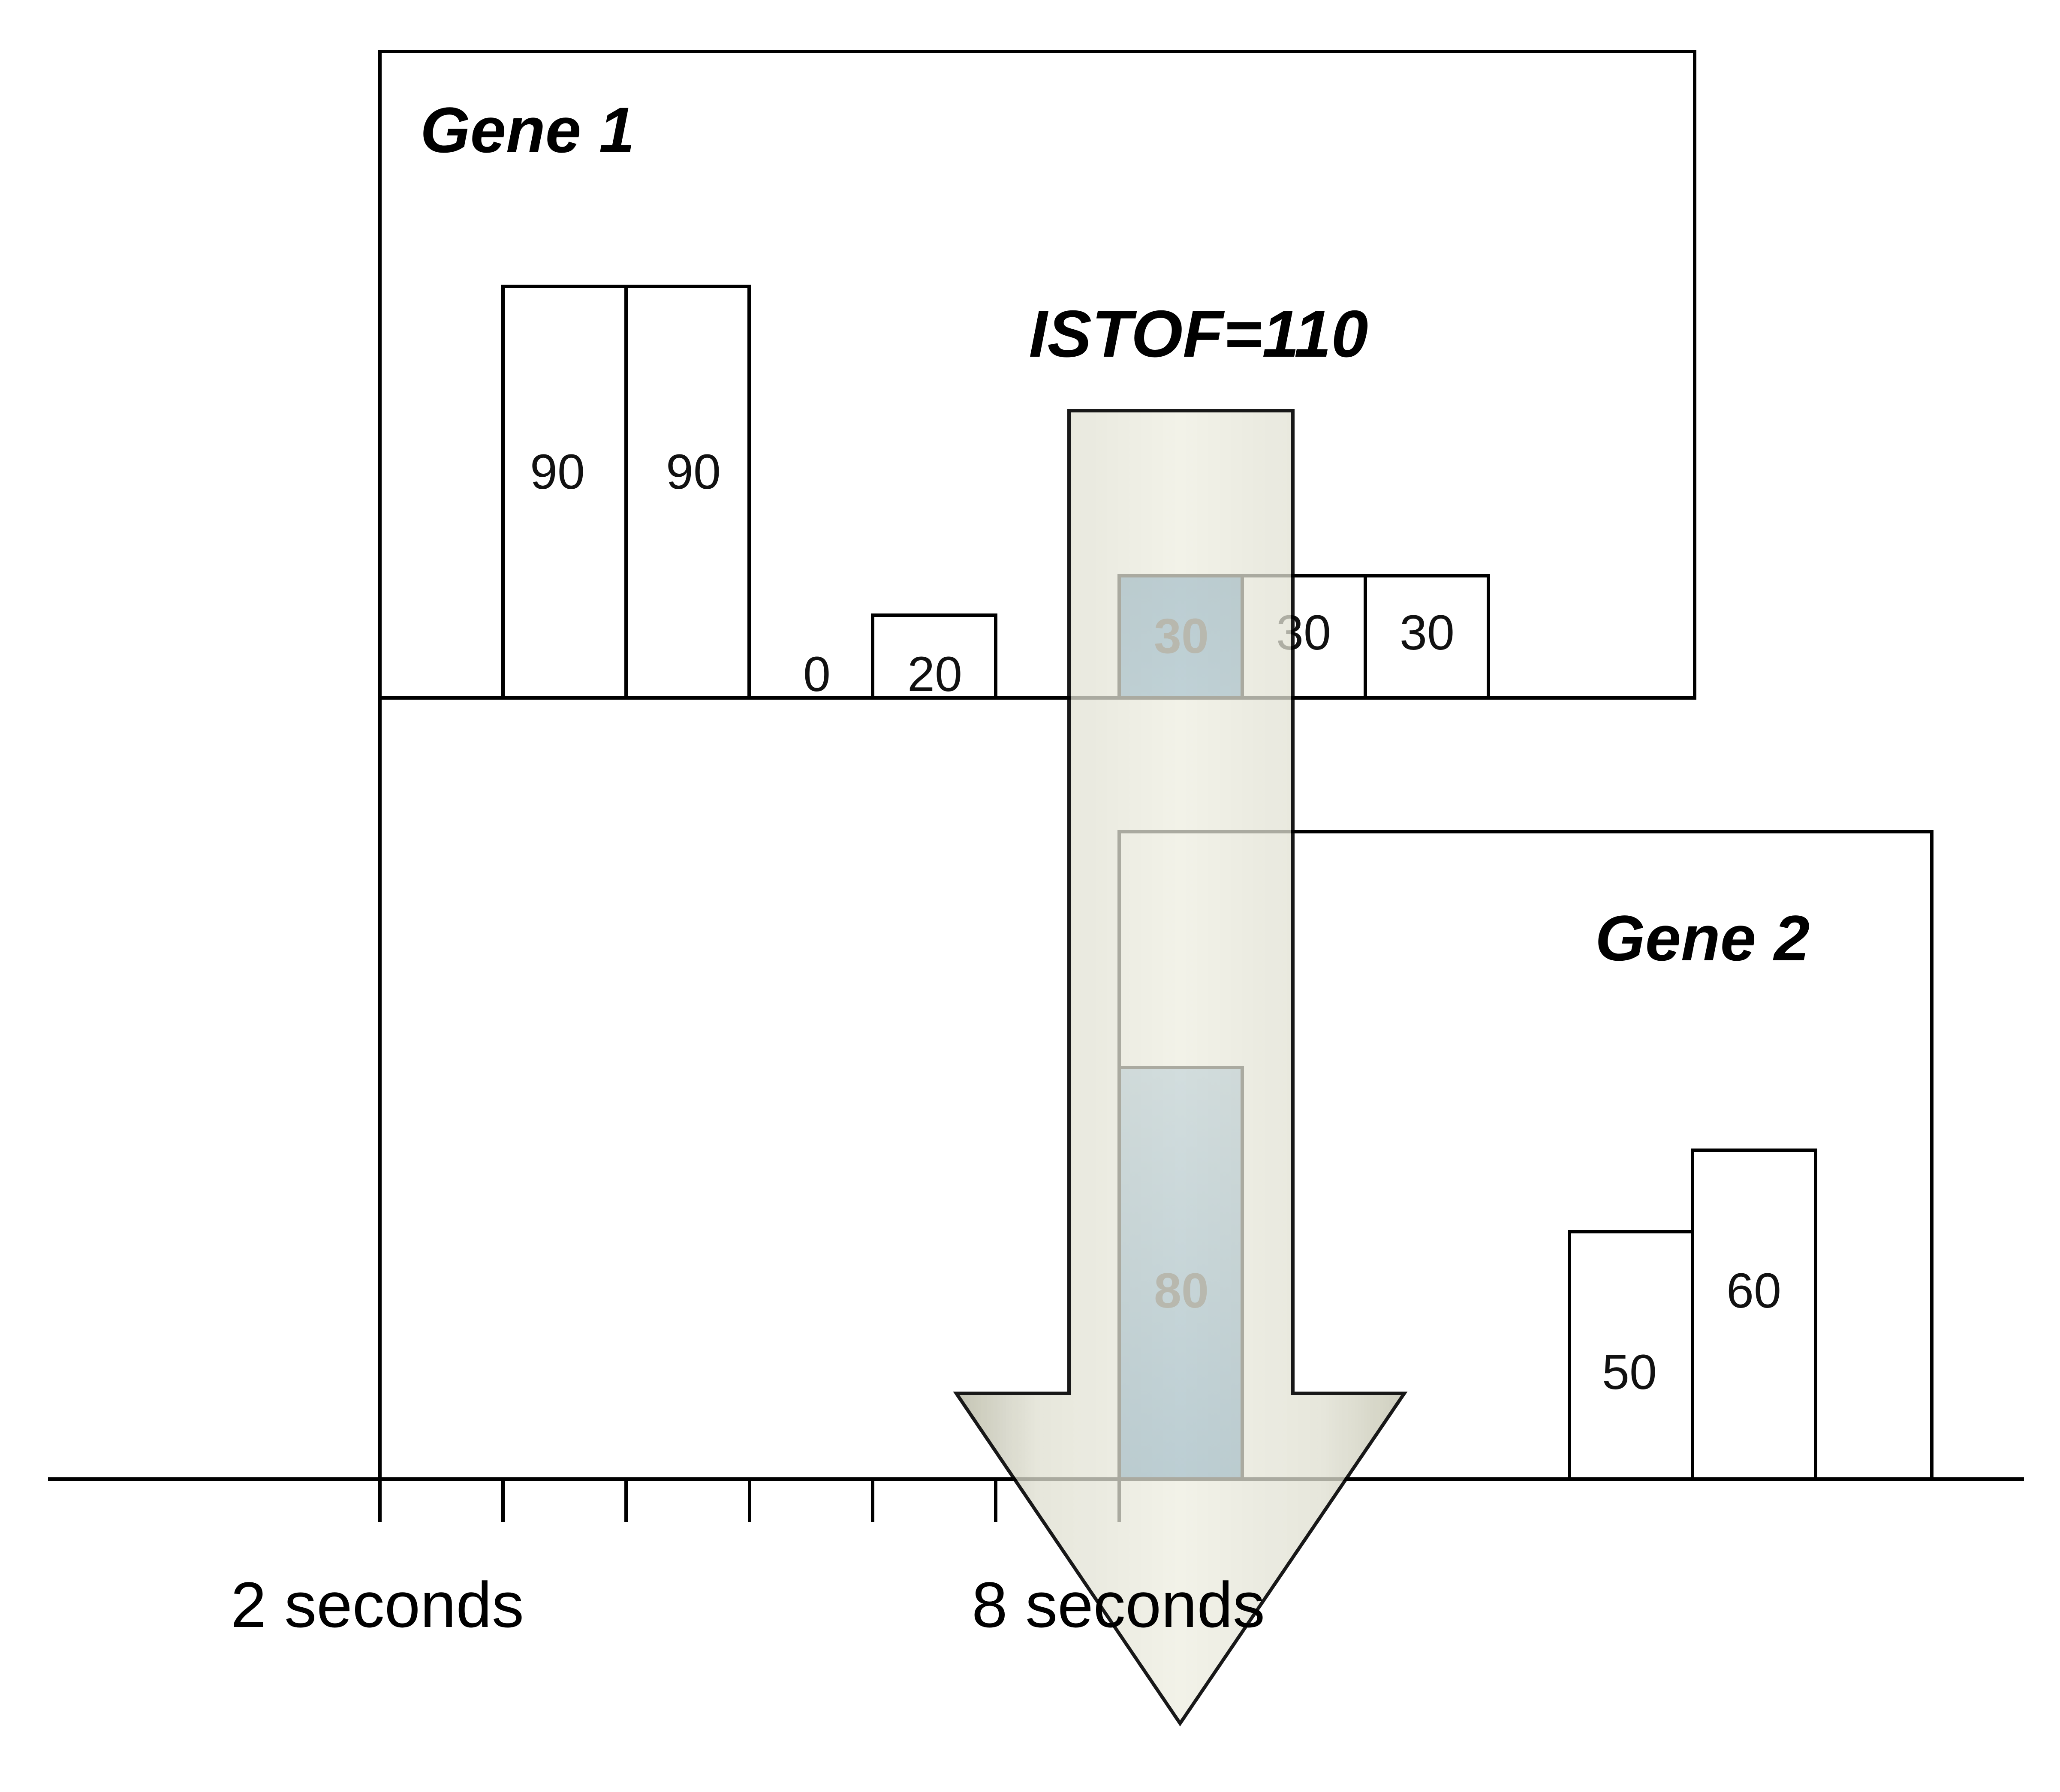 The height and width of the screenshot is (1792, 2060). What do you see at coordinates (1118, 1605) in the screenshot?
I see `time-label-8s: 8 seconds` at bounding box center [1118, 1605].